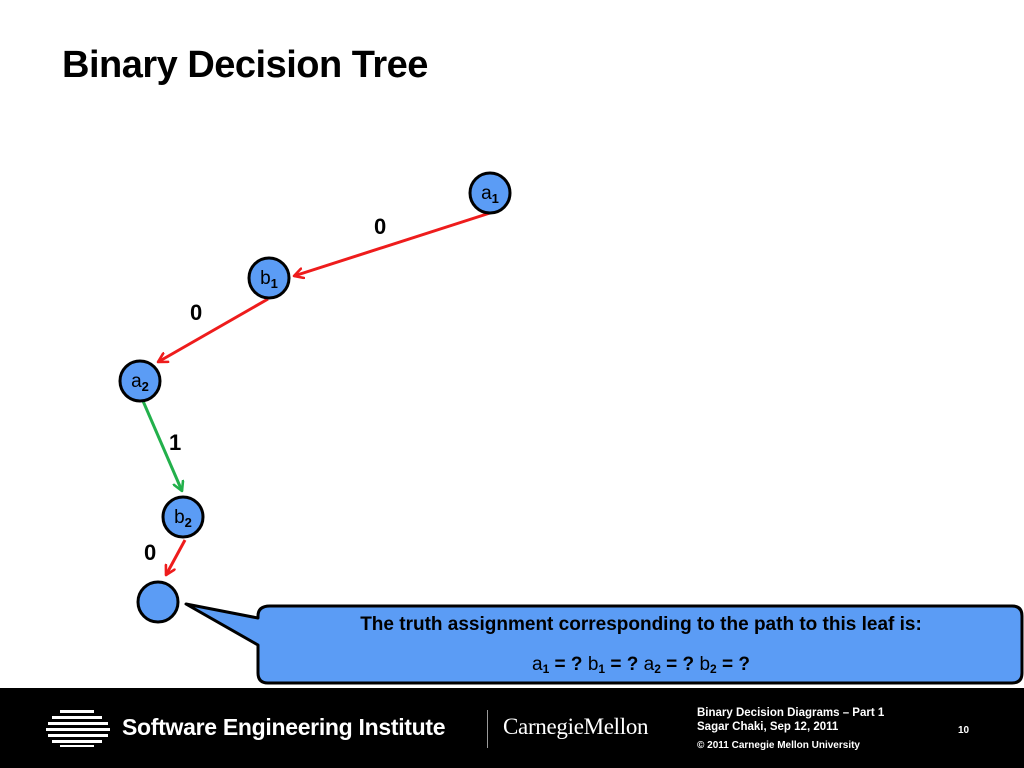  I want to click on svg-text: a2, so click(140, 382).